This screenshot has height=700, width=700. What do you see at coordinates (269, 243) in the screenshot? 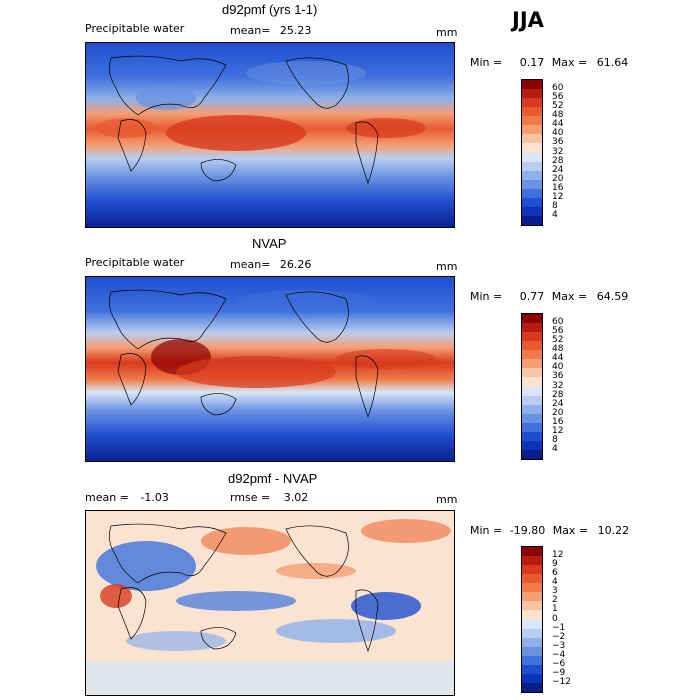
I see `panel-title-obs: NVAP` at bounding box center [269, 243].